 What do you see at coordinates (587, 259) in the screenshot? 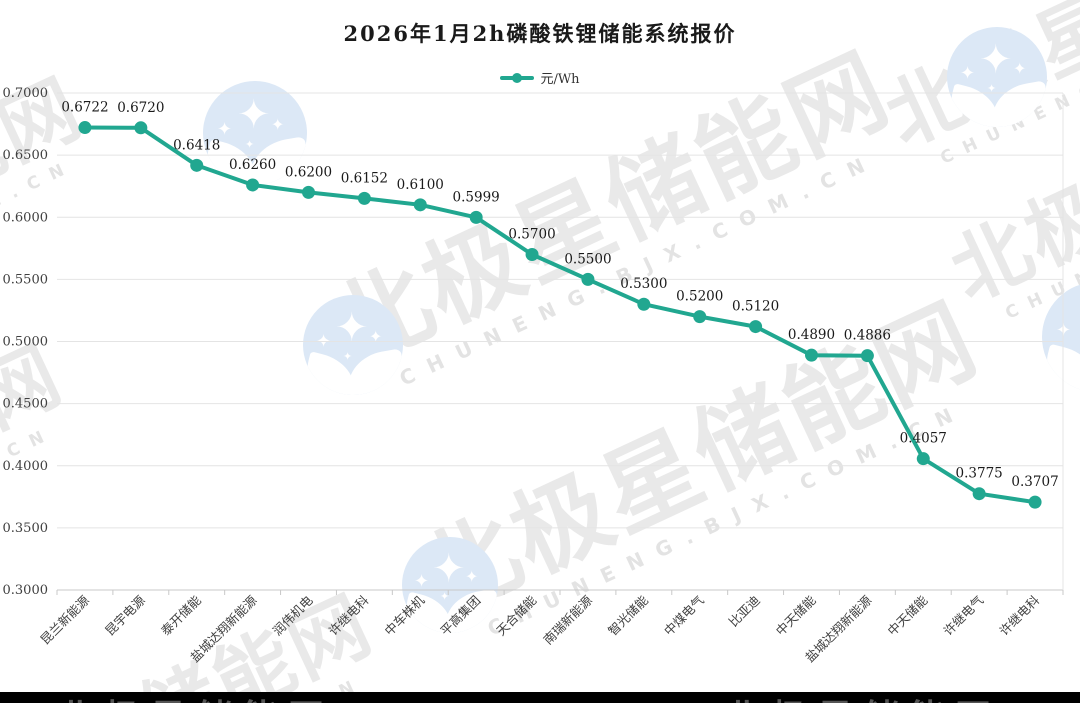
I see `data-point-value-label: 0.5500` at bounding box center [587, 259].